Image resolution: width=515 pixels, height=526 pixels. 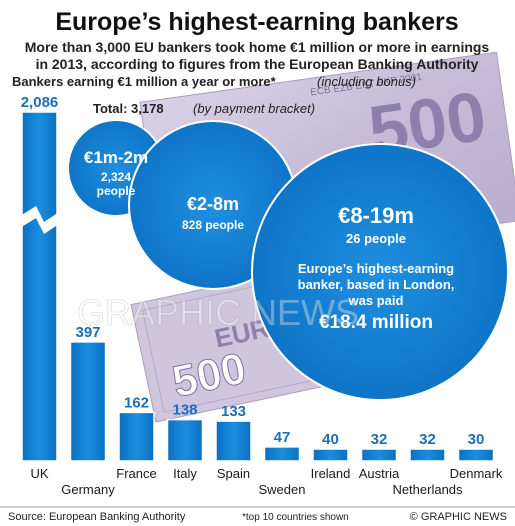 What do you see at coordinates (116, 157) in the screenshot?
I see `bubble-1m-2m-bracket: €1m-2m` at bounding box center [116, 157].